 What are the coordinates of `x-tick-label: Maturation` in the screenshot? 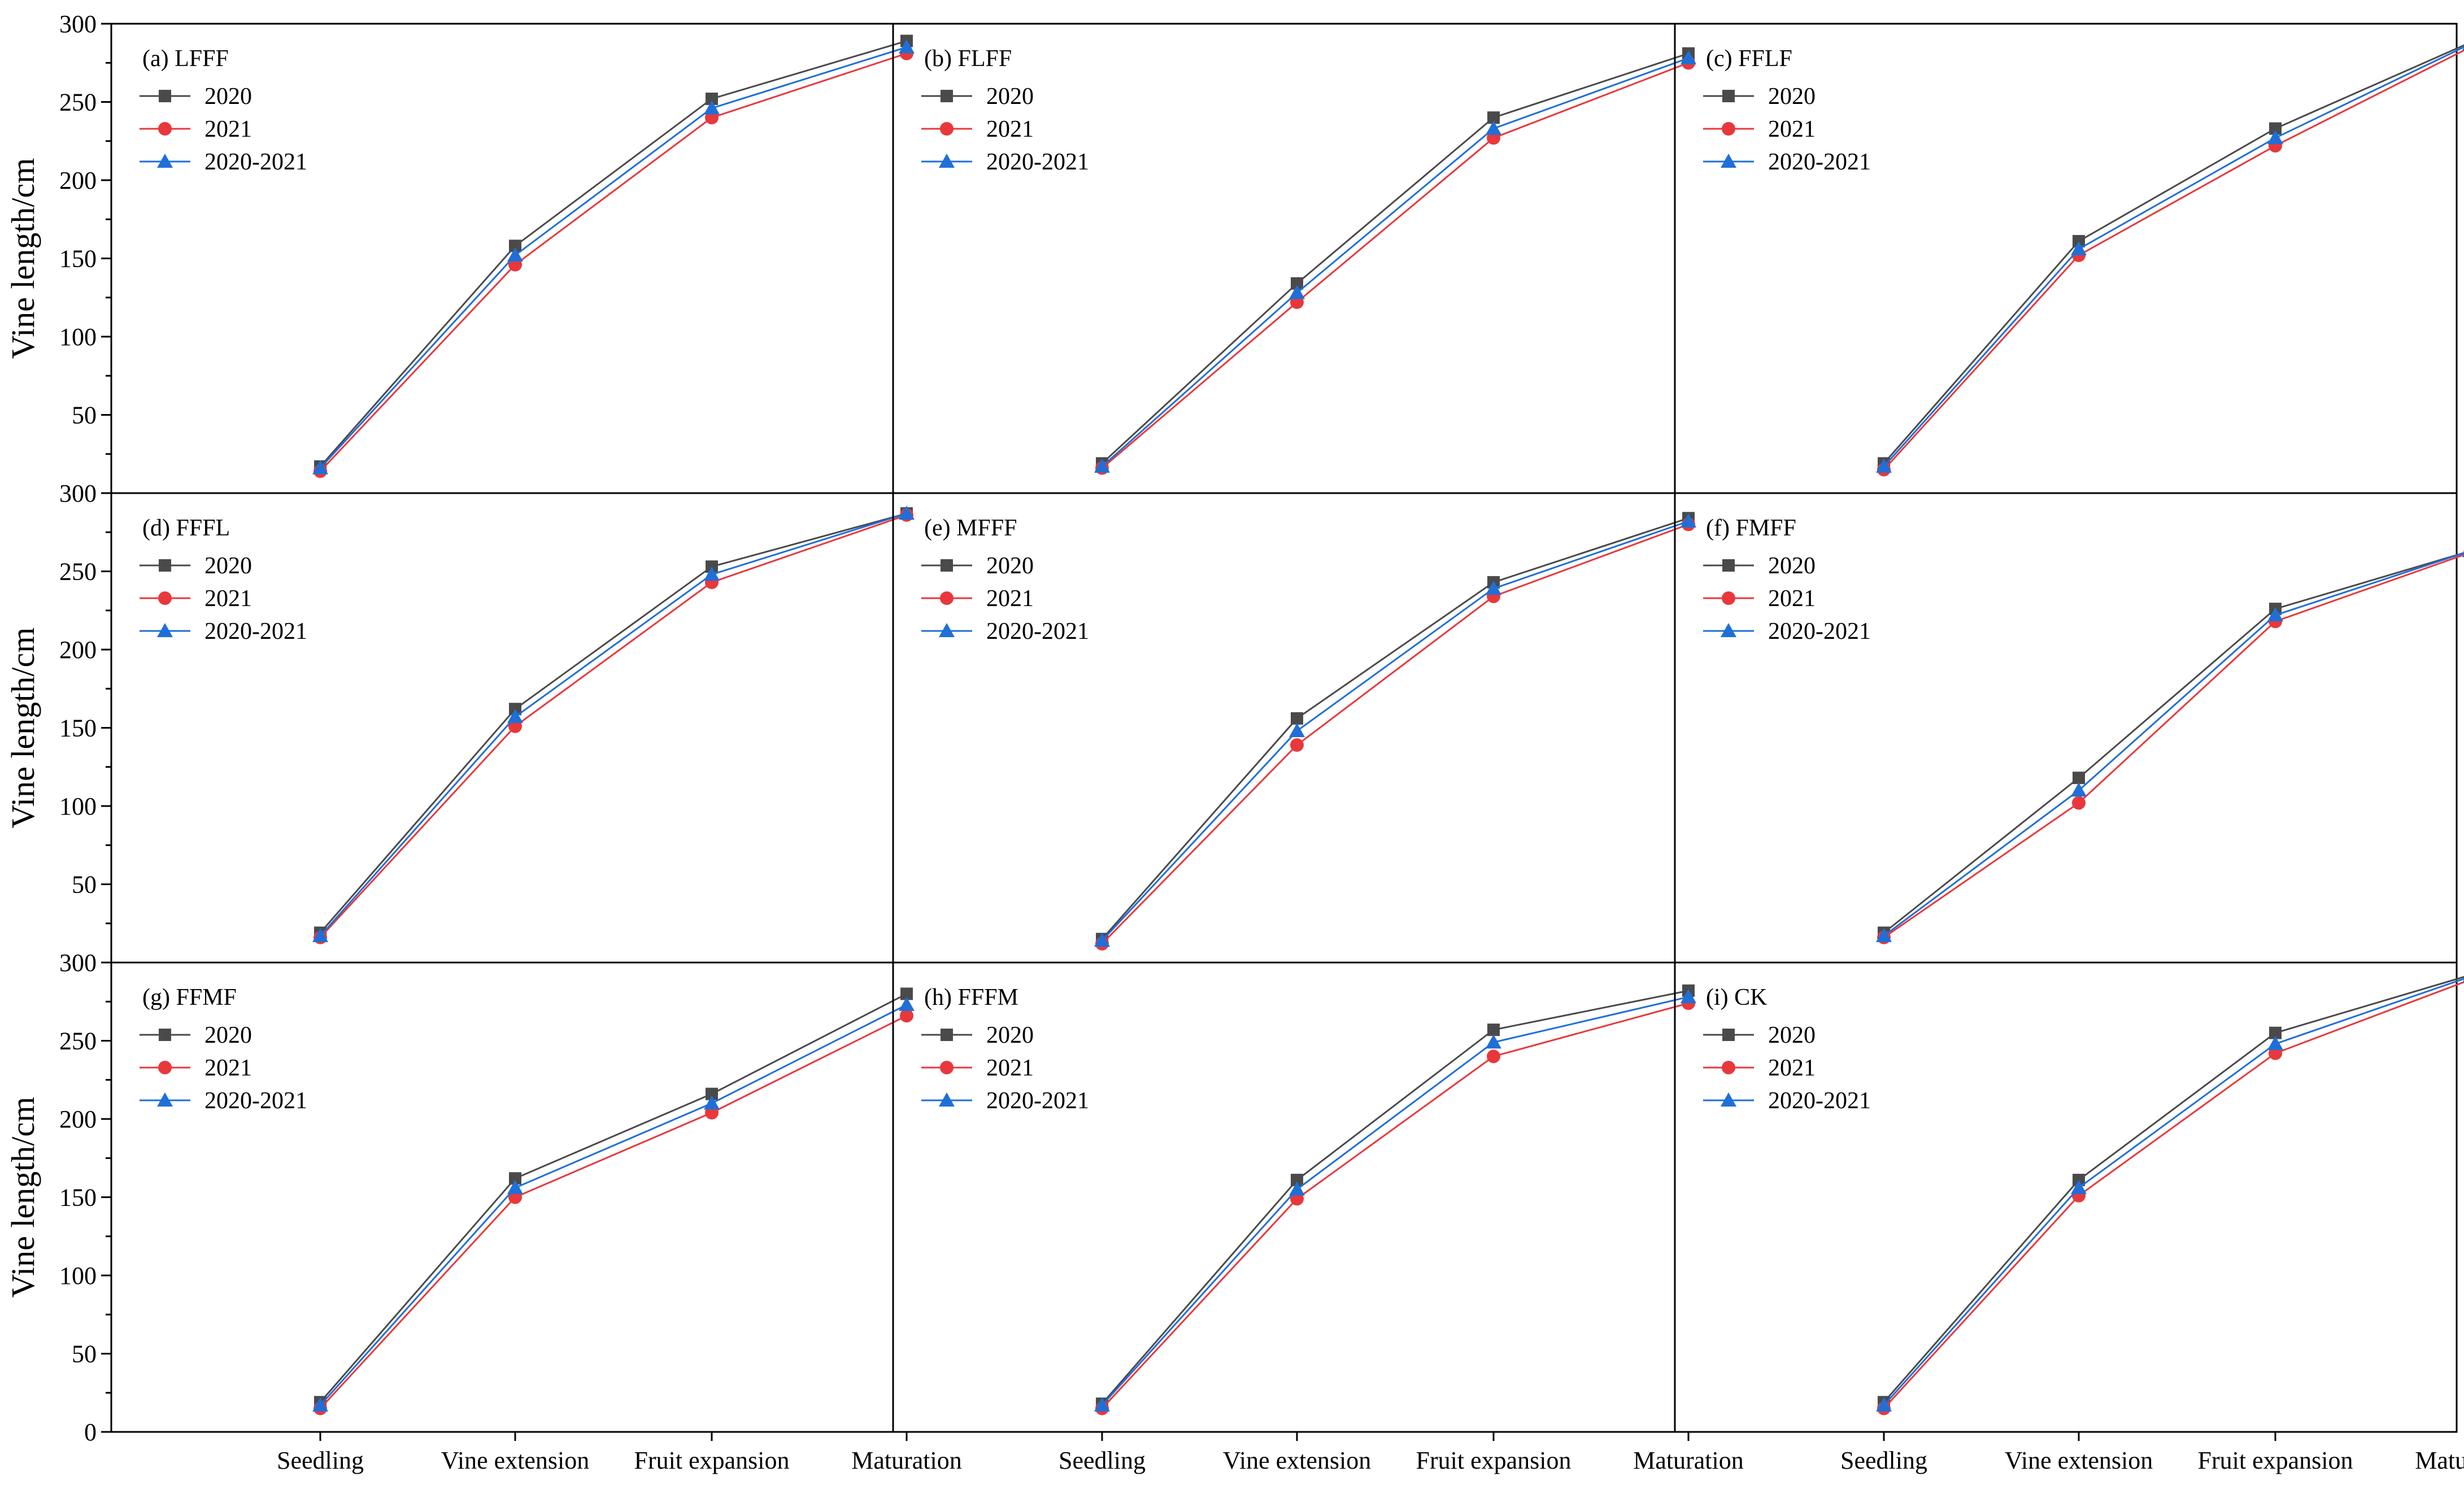 It's located at (2439, 1460).